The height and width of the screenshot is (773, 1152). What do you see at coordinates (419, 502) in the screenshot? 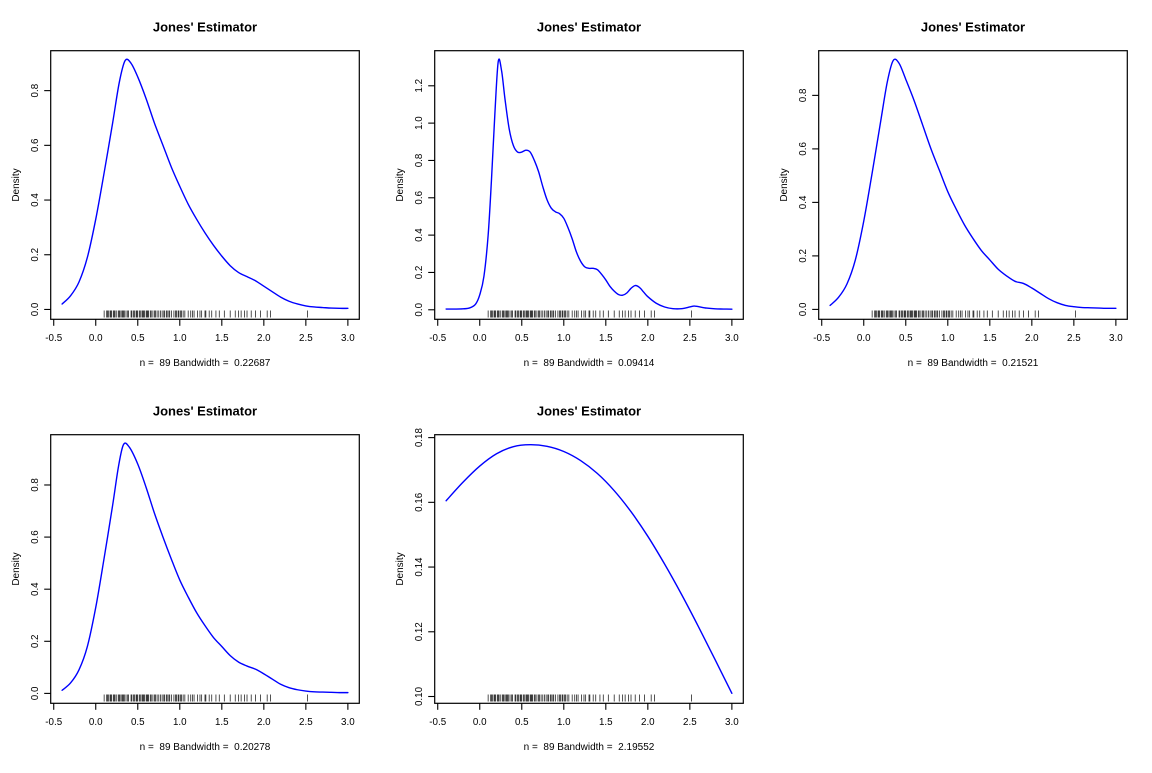
I see `y-tick-label: 0.16` at bounding box center [419, 502].